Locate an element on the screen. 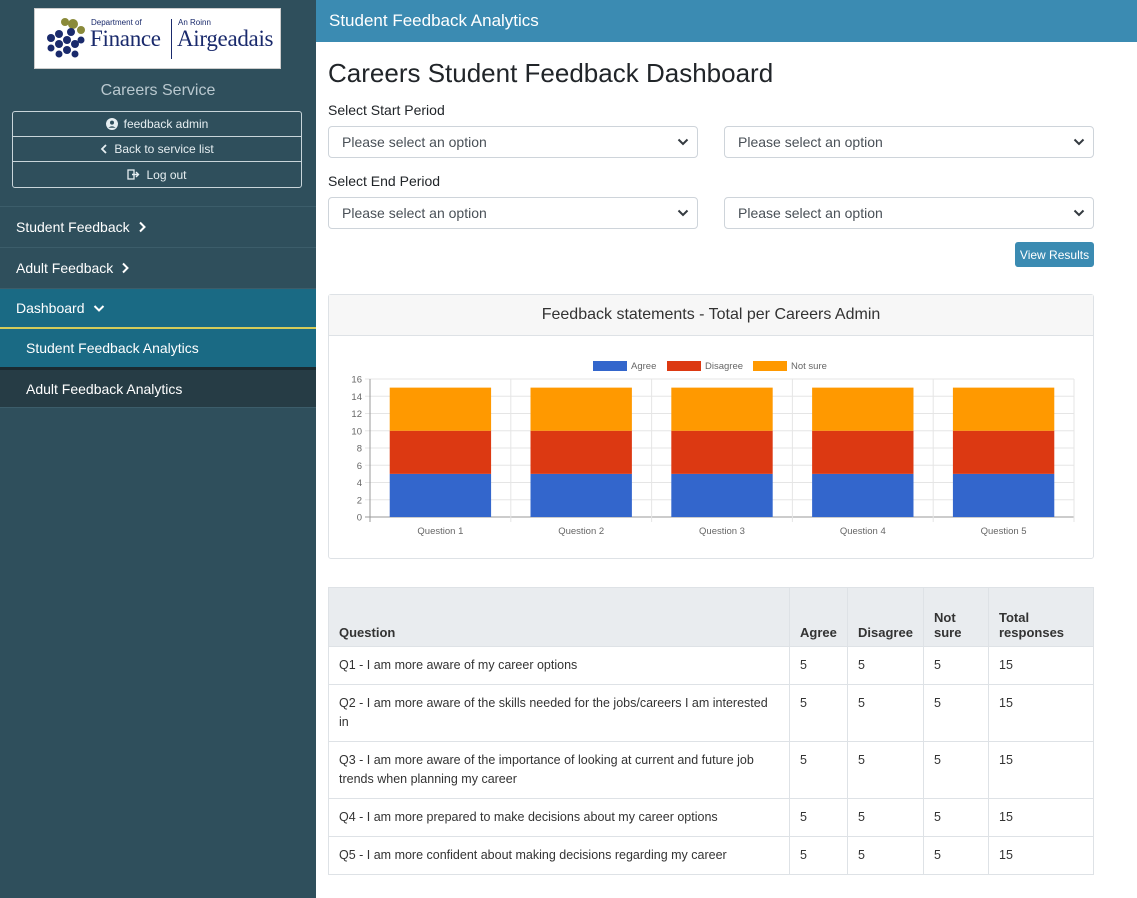 This screenshot has width=1137, height=898. start-period-label: Select Start Period is located at coordinates (386, 110).